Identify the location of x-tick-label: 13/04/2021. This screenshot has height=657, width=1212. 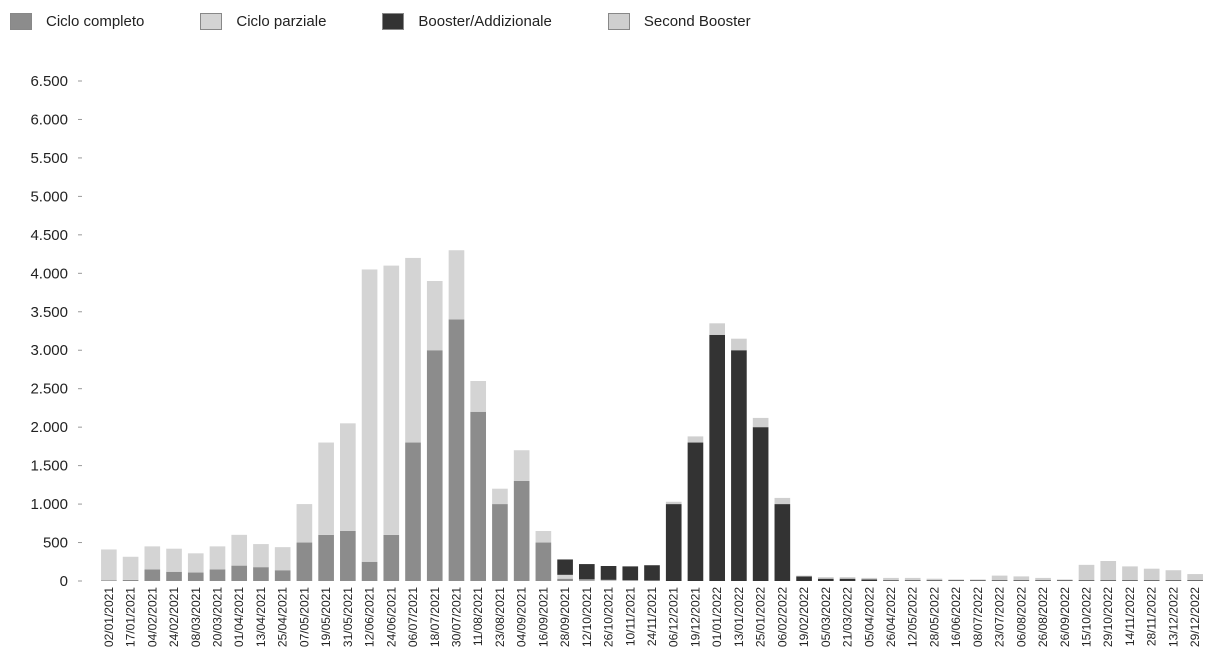
(261, 617).